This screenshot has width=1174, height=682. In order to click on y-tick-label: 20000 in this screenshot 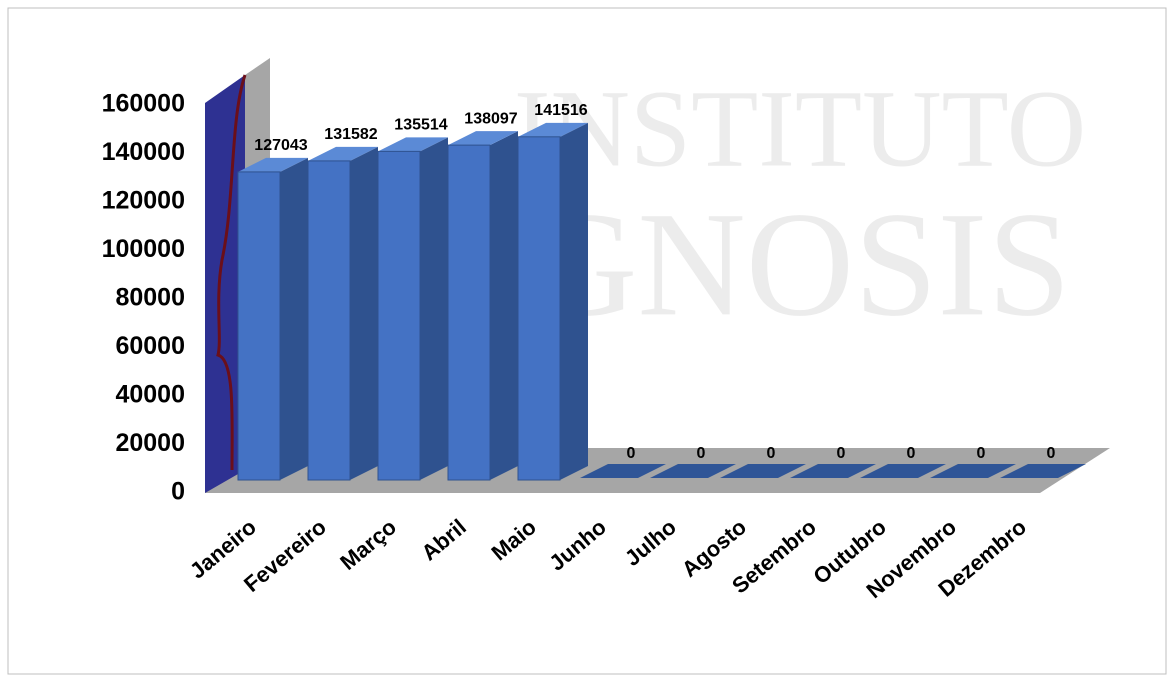, I will do `click(150, 443)`.